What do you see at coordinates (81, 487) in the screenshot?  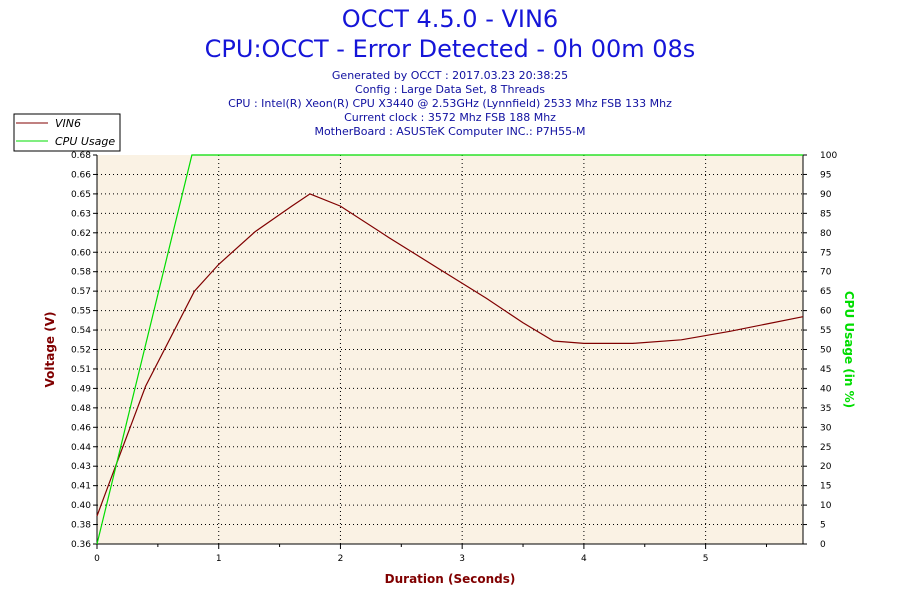 I see `y-tick-label: 0.41` at bounding box center [81, 487].